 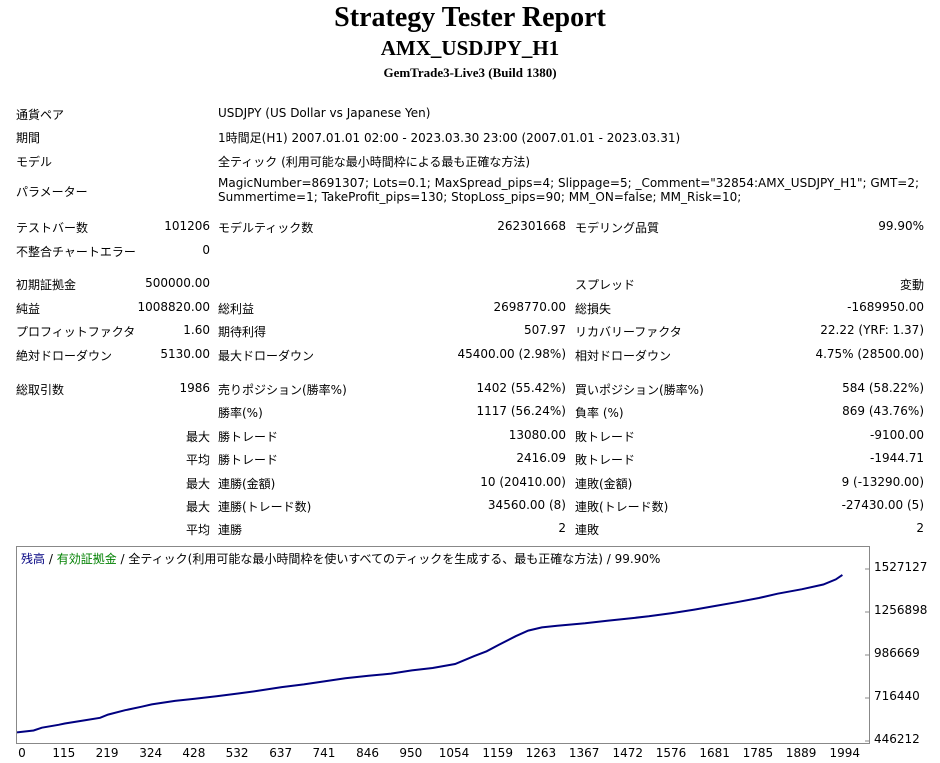 What do you see at coordinates (28, 309) in the screenshot?
I see `net-label: 純益` at bounding box center [28, 309].